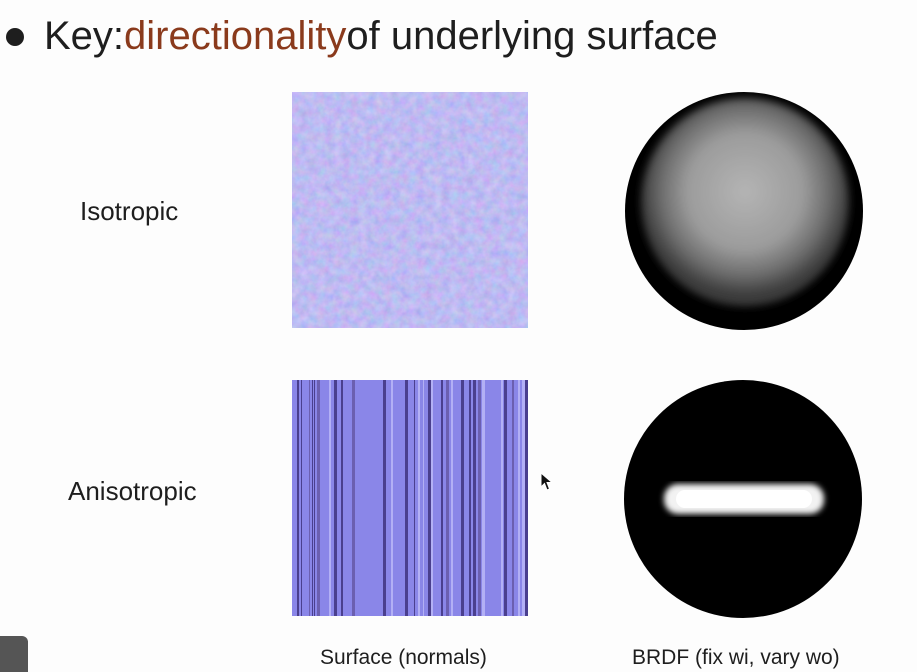  Describe the element at coordinates (532, 36) in the screenshot. I see `headline-suffix: of underlying surface` at that location.